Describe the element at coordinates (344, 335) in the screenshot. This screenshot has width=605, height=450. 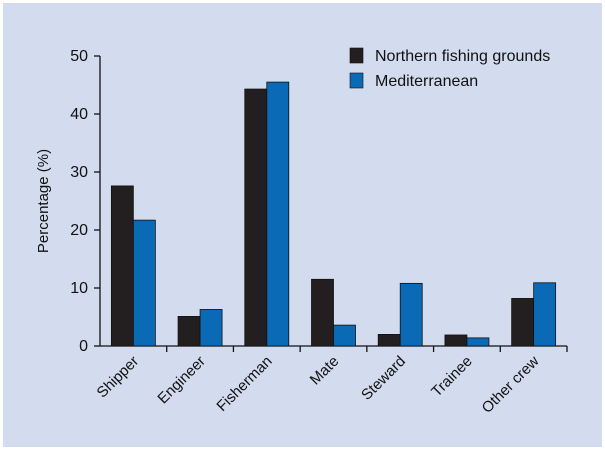
I see `bar-mate-mediterranean` at that location.